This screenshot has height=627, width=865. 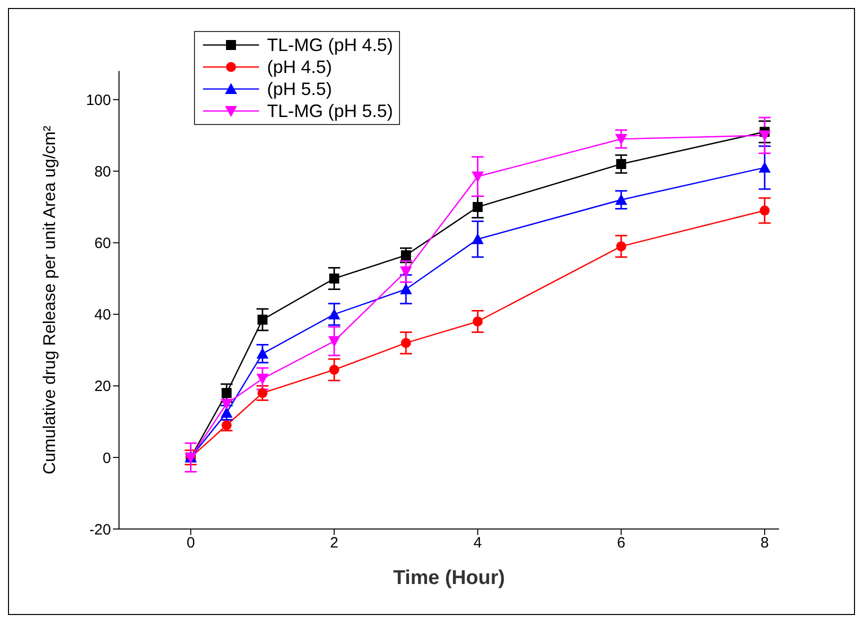 I want to click on legend-label: TL-MG (pH 4.5), so click(x=330, y=45).